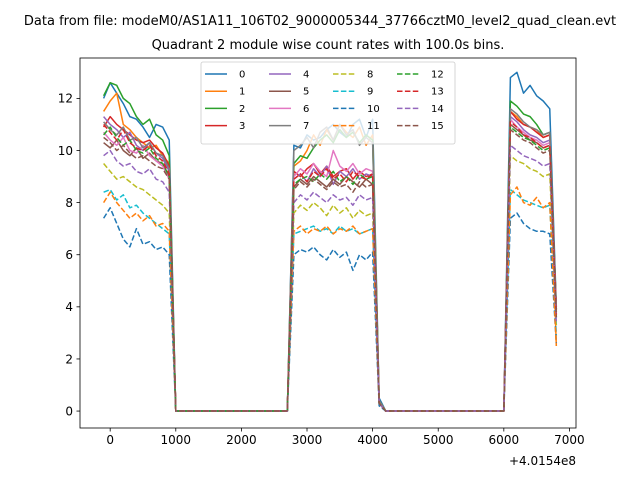  What do you see at coordinates (242, 92) in the screenshot?
I see `legend-label: 1` at bounding box center [242, 92].